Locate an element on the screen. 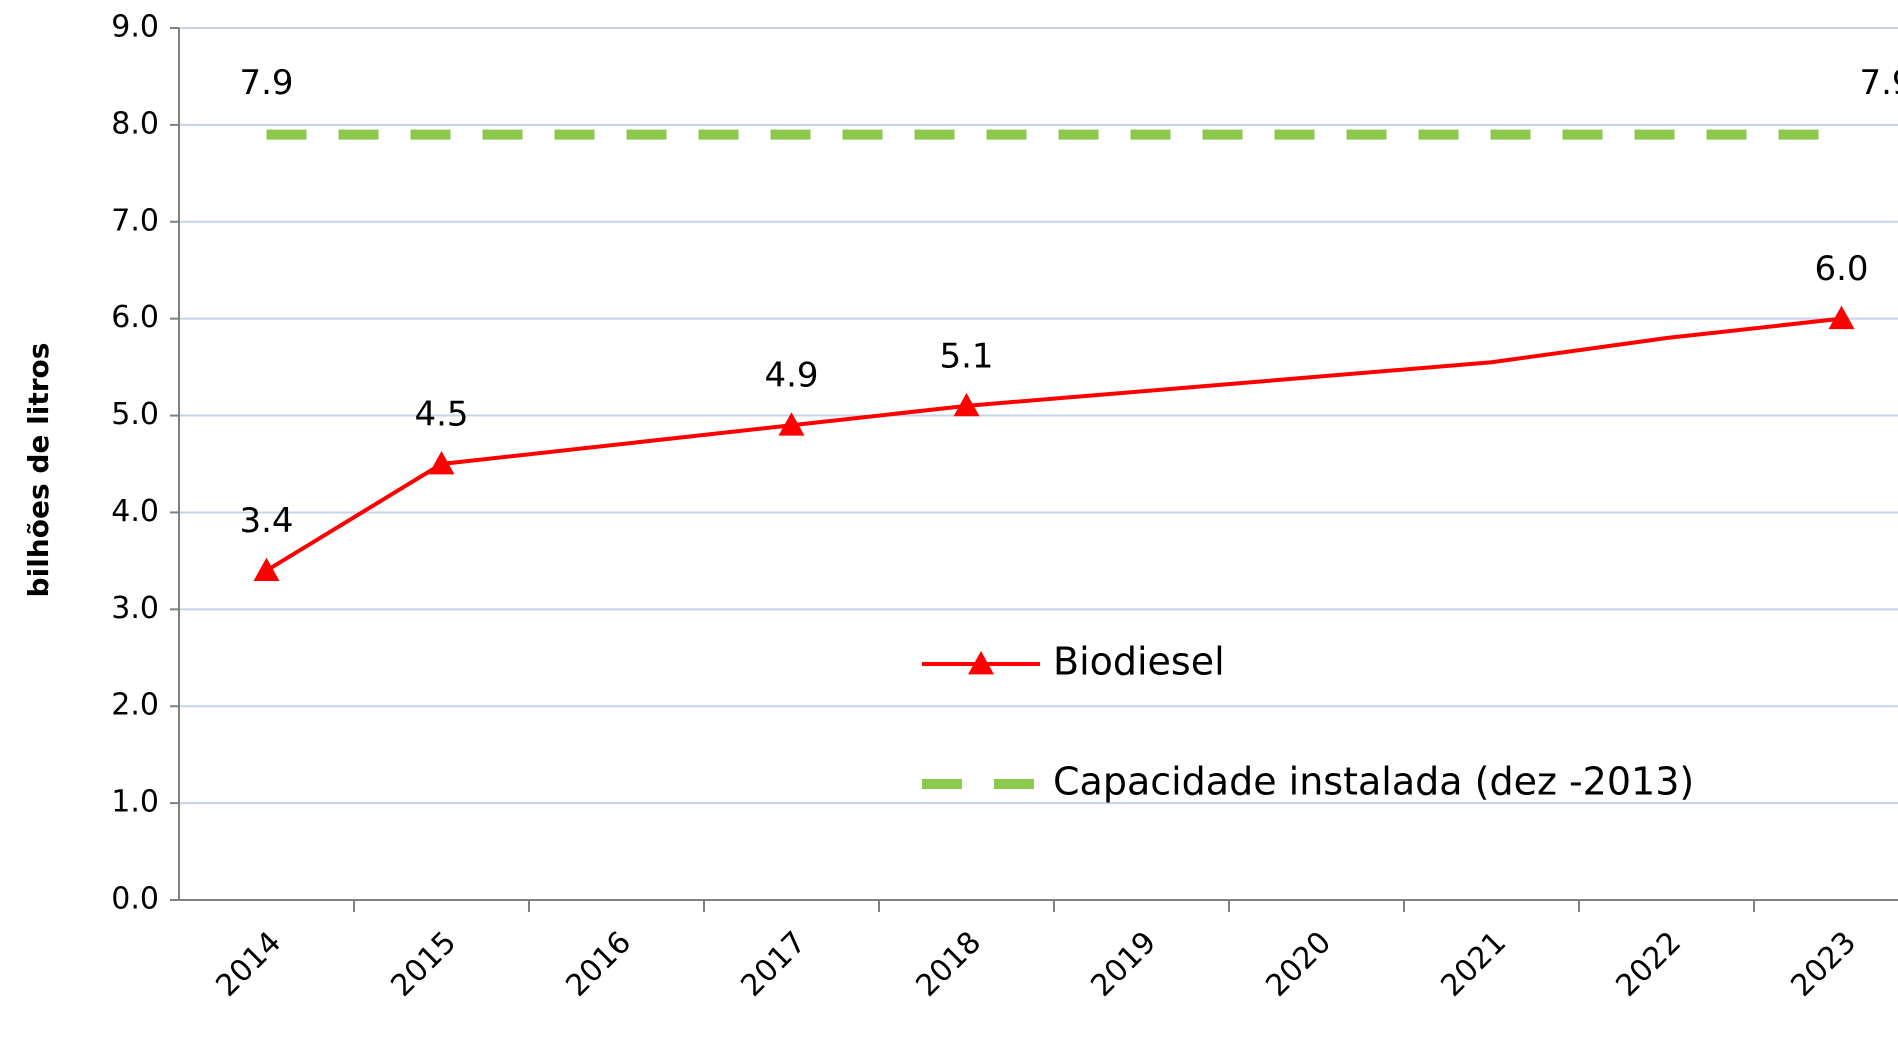 Image resolution: width=1898 pixels, height=1040 pixels. x-tick-label: 2017 is located at coordinates (773, 964).